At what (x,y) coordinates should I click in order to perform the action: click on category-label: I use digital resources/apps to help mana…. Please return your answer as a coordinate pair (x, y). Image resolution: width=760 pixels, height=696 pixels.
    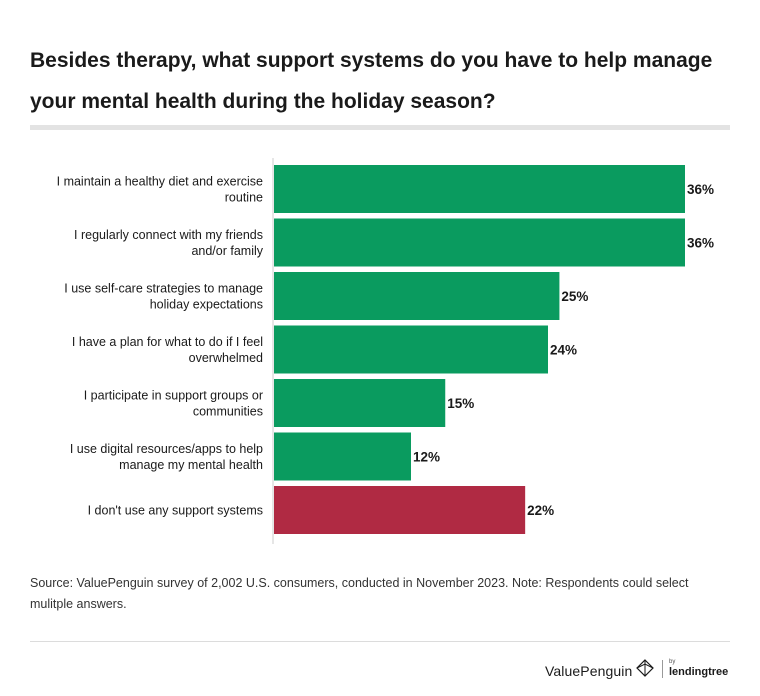
    Looking at the image, I should click on (166, 457).